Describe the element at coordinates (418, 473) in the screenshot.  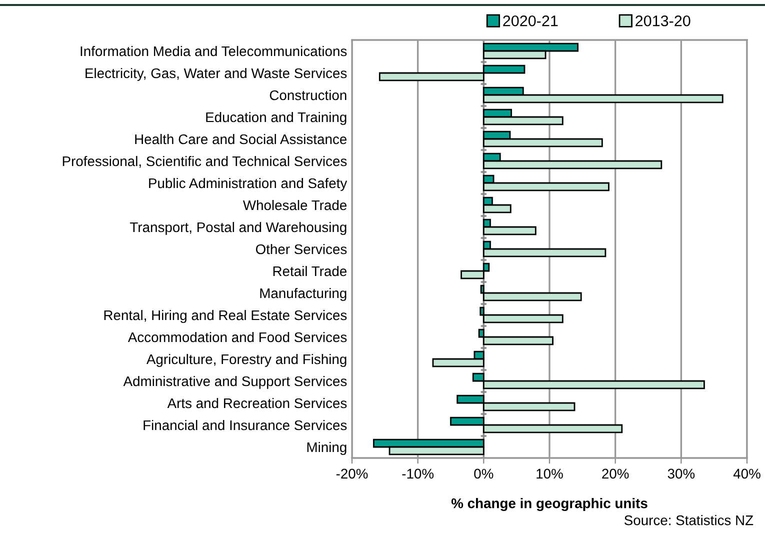
I see `x-tick-label: -10%` at that location.